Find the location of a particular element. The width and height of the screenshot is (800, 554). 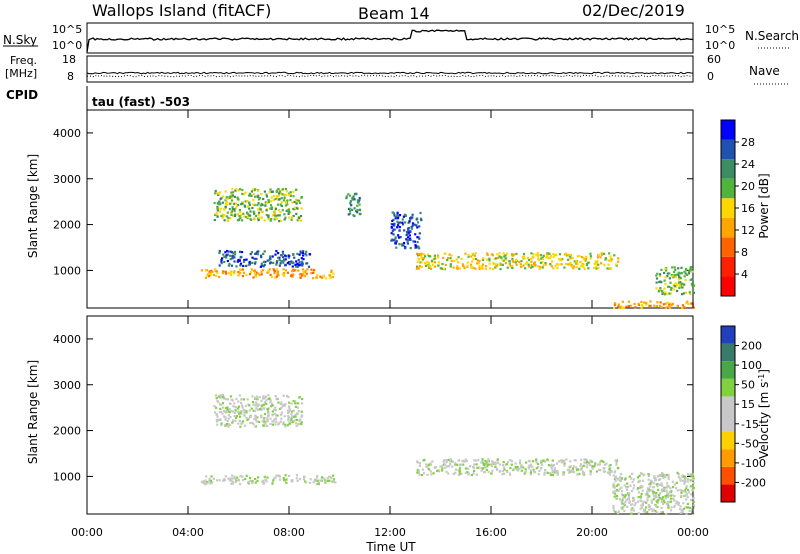

noise-tick-bottom-left: 10^0 is located at coordinates (67, 45).